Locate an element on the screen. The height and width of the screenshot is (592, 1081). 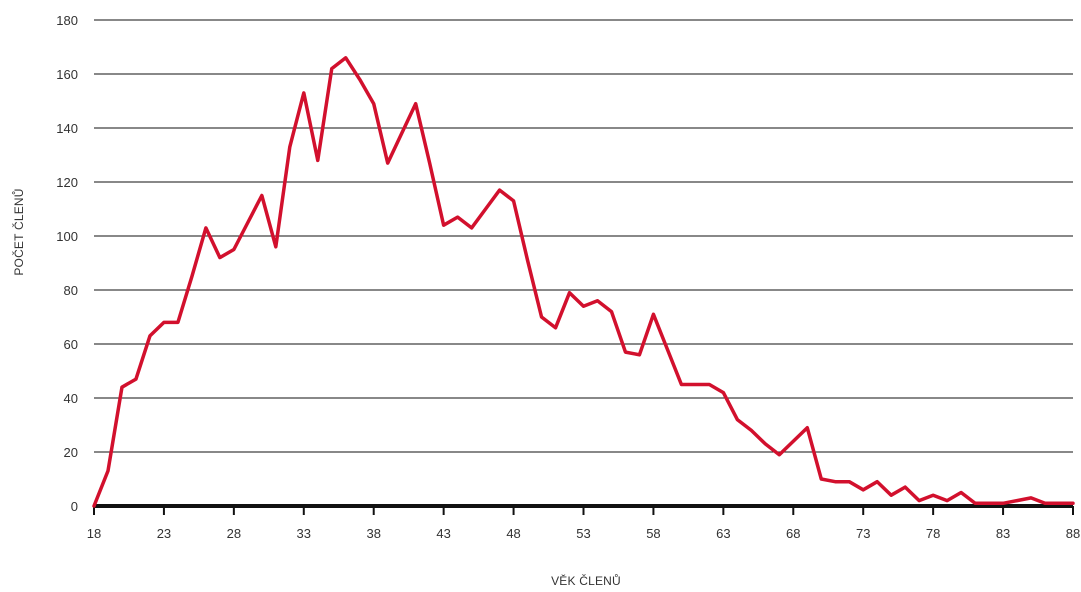
y-tick-label: 180 is located at coordinates (67, 20).